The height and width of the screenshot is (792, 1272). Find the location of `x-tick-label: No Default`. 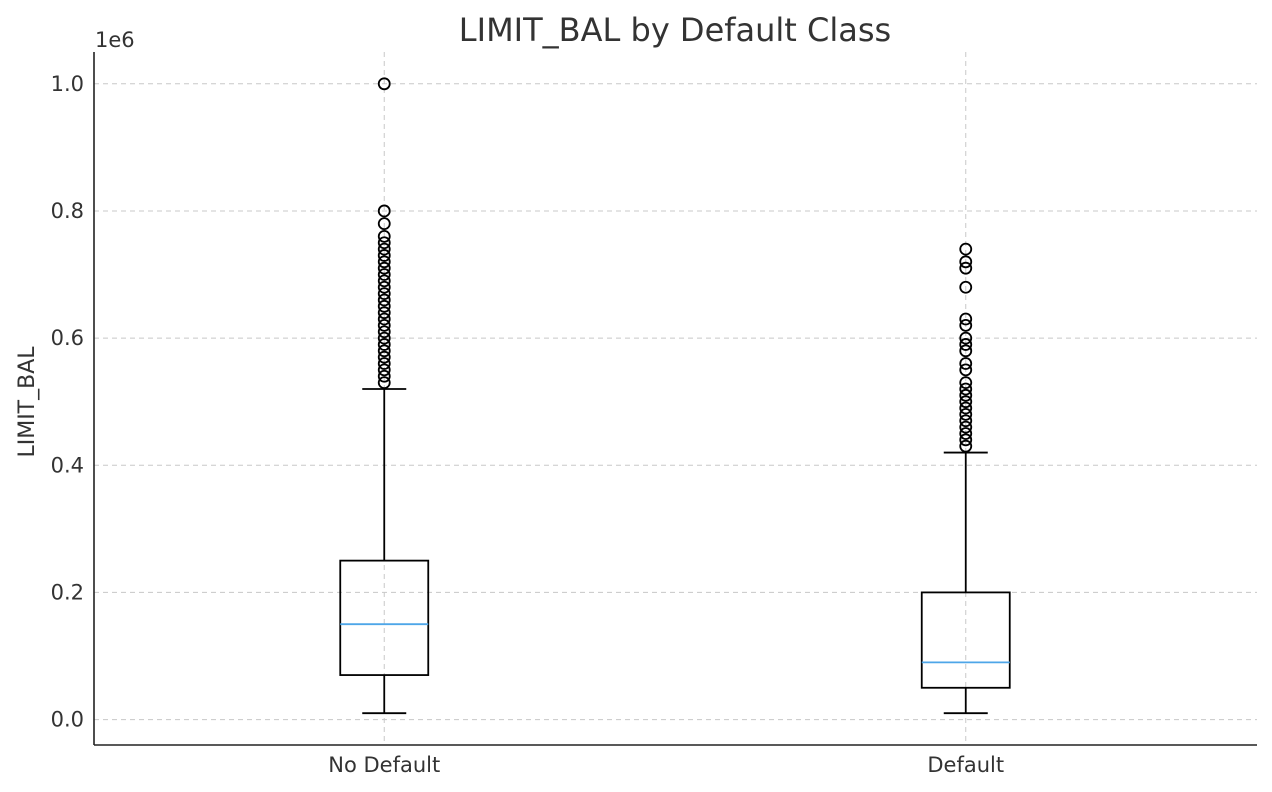

x-tick-label: No Default is located at coordinates (384, 765).